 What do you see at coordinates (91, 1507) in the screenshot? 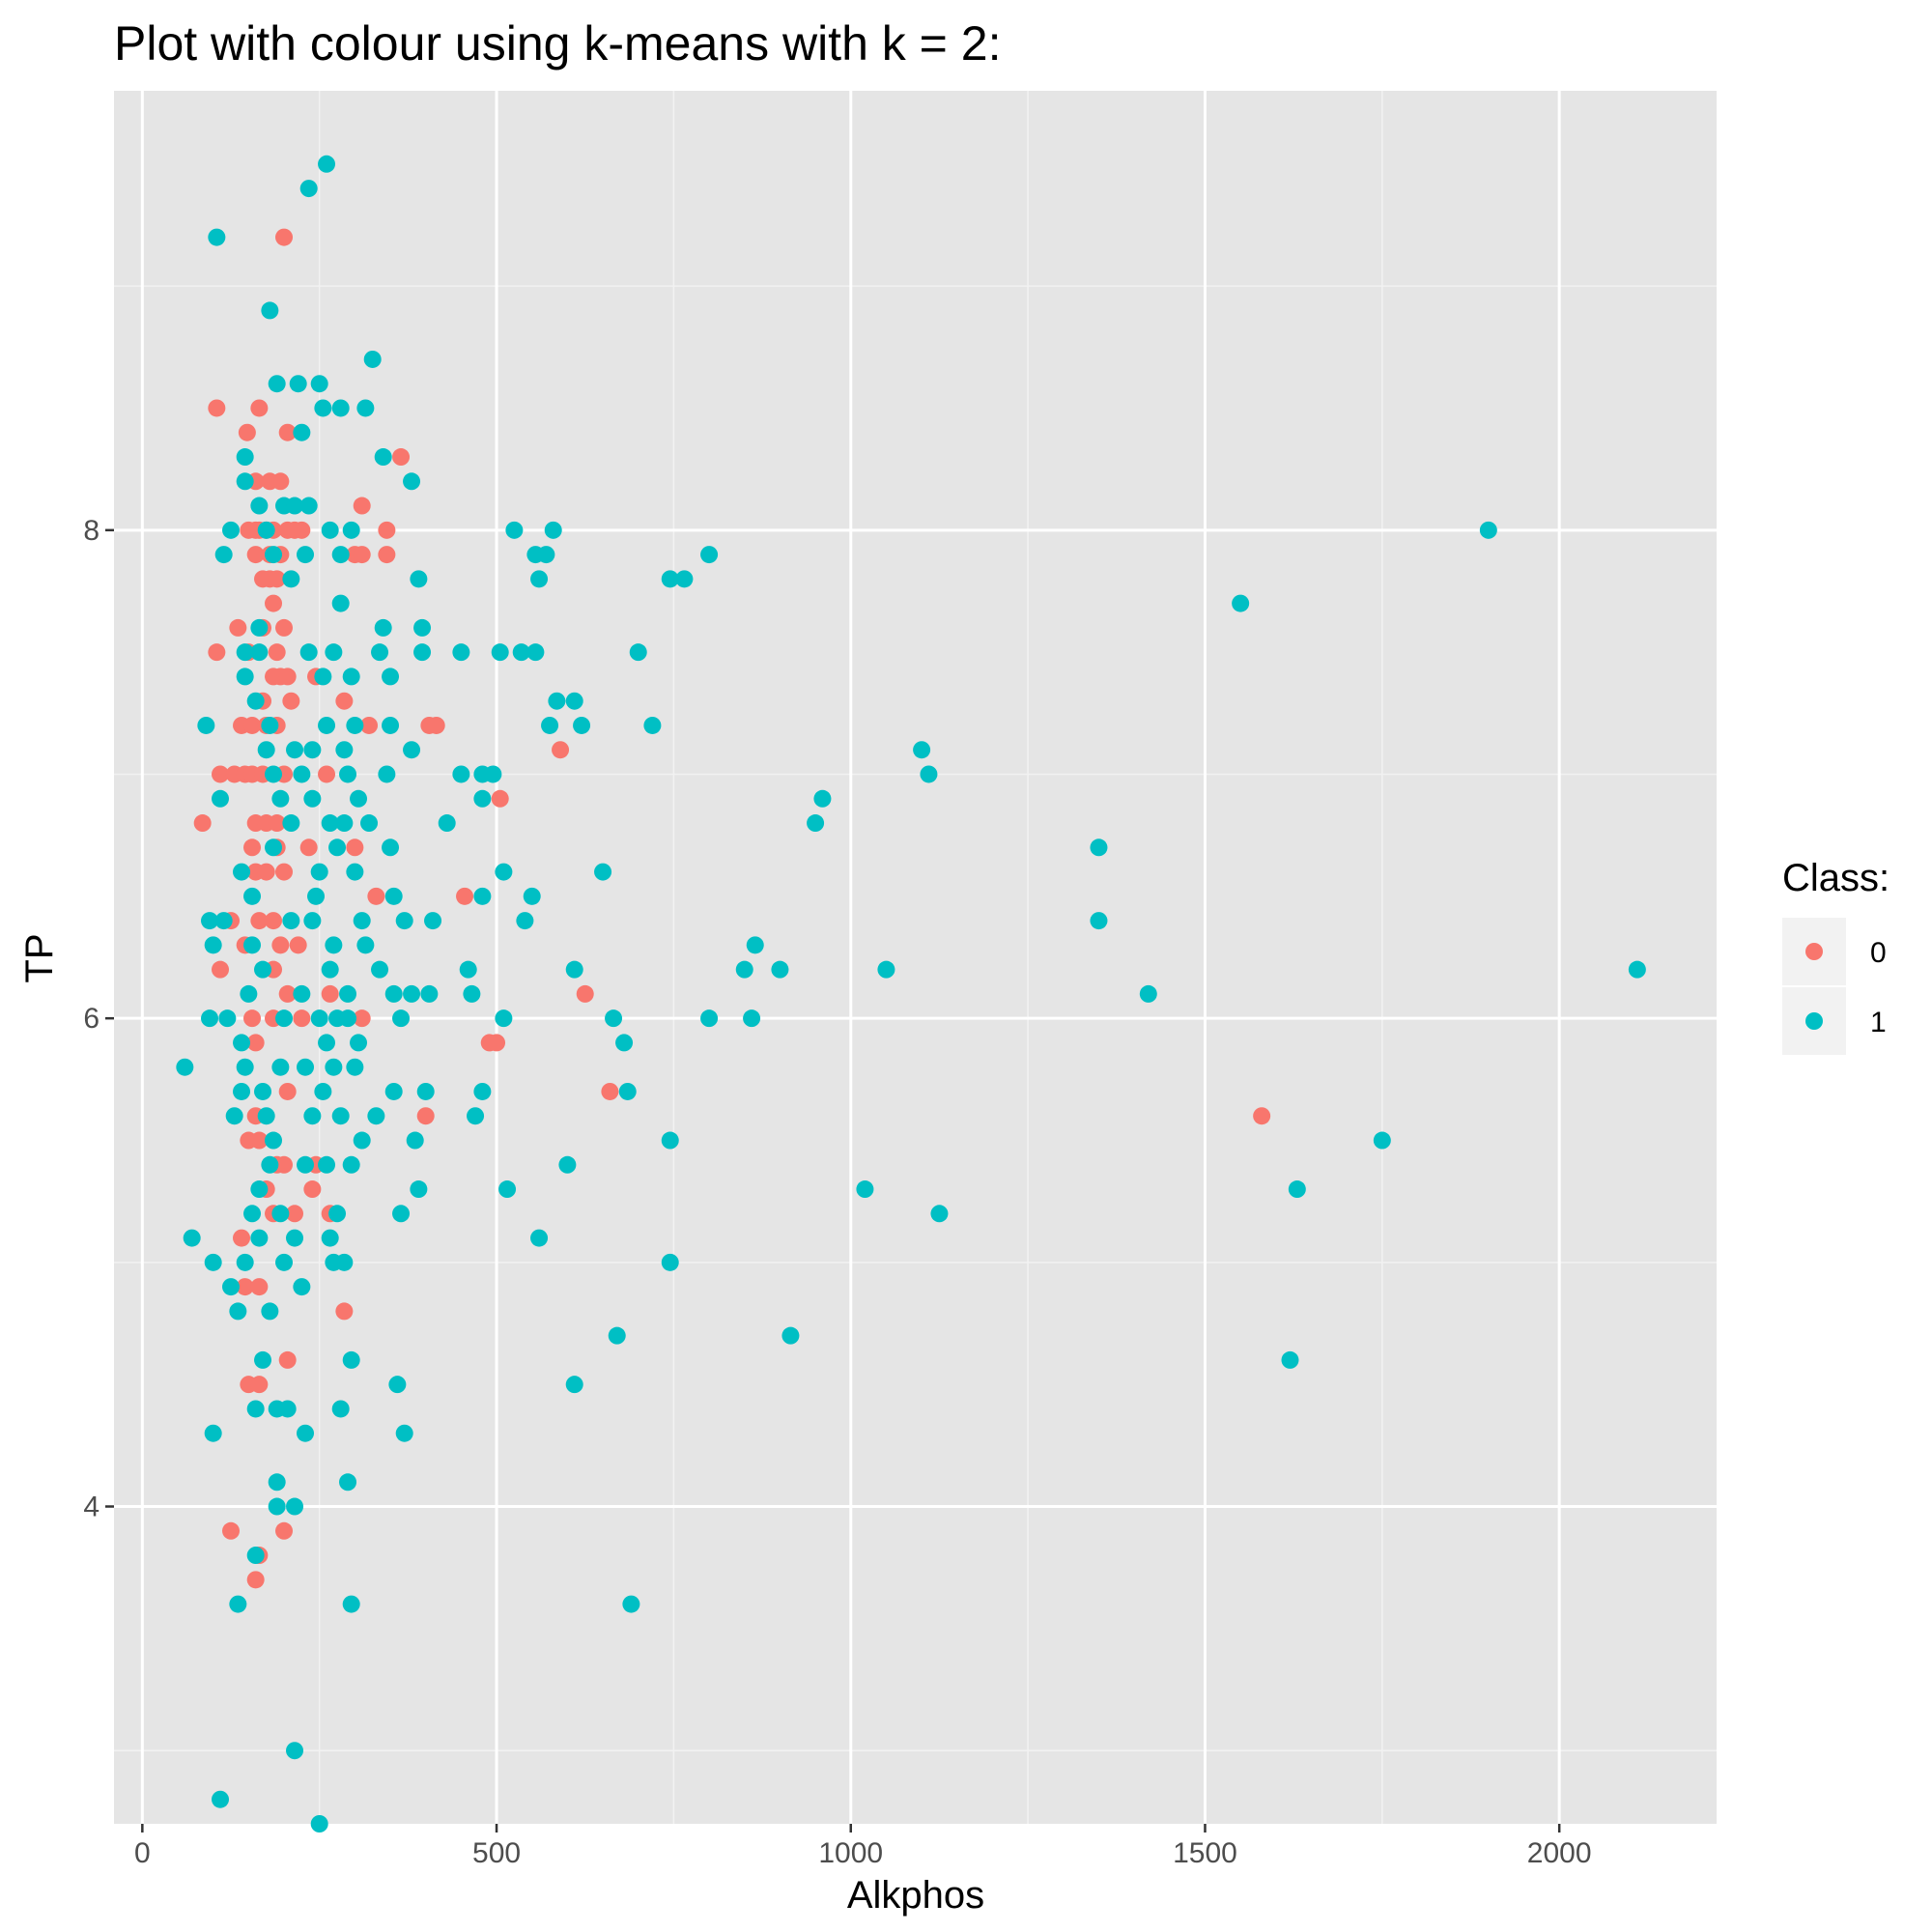
I see `y-tick-label: 4` at bounding box center [91, 1507].